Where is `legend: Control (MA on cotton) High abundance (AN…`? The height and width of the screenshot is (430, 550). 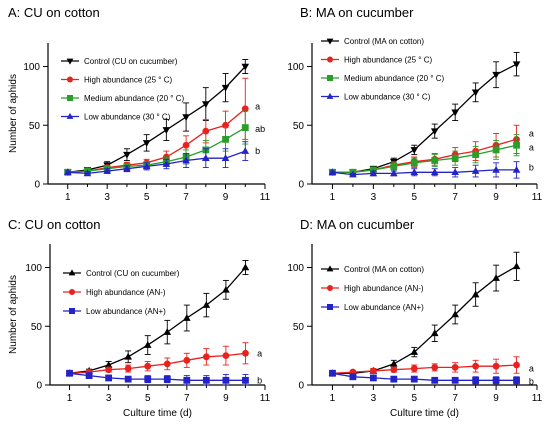 legend: Control (MA on cotton) High abundance (AN… is located at coordinates (372, 288).